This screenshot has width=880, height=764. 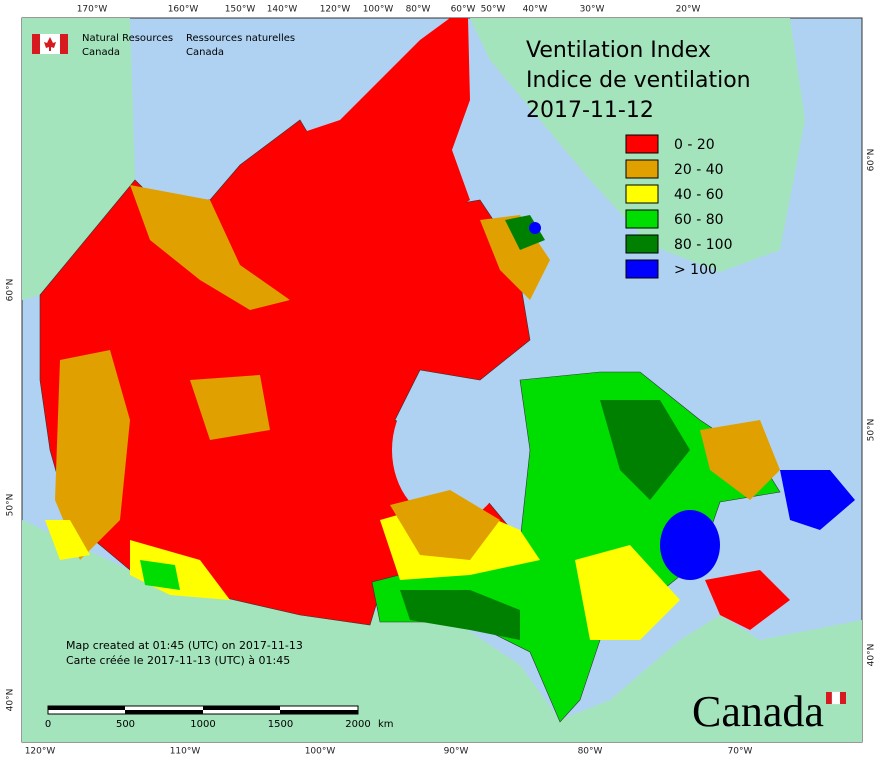 What do you see at coordinates (758, 711) in the screenshot?
I see `wordmark: Canada` at bounding box center [758, 711].